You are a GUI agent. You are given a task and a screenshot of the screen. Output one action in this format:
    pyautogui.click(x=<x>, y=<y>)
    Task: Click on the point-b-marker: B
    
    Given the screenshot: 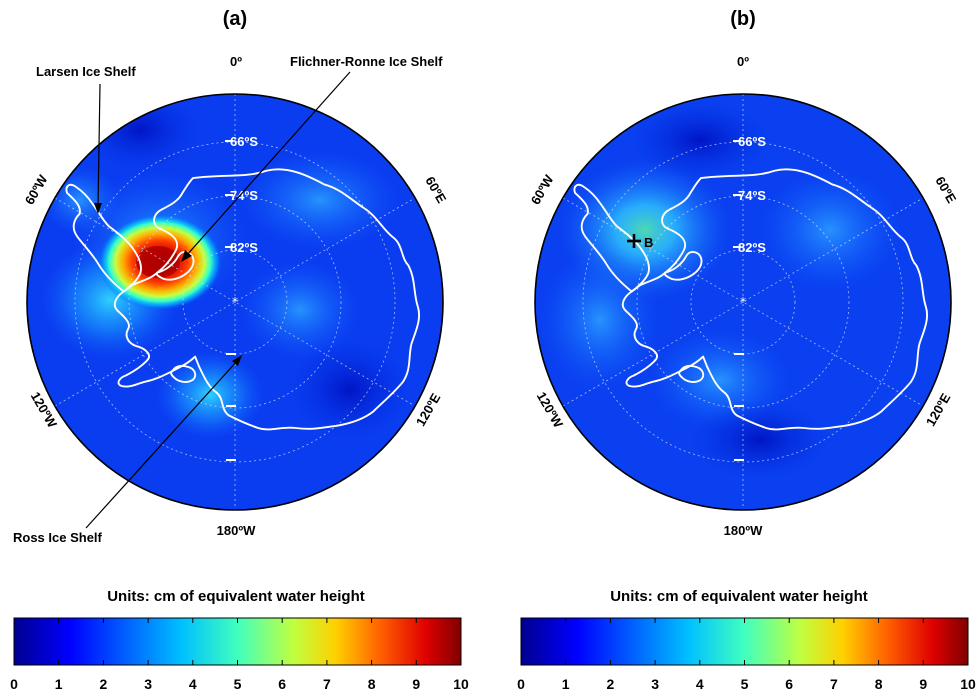 What is the action you would take?
    pyautogui.click(x=640, y=242)
    